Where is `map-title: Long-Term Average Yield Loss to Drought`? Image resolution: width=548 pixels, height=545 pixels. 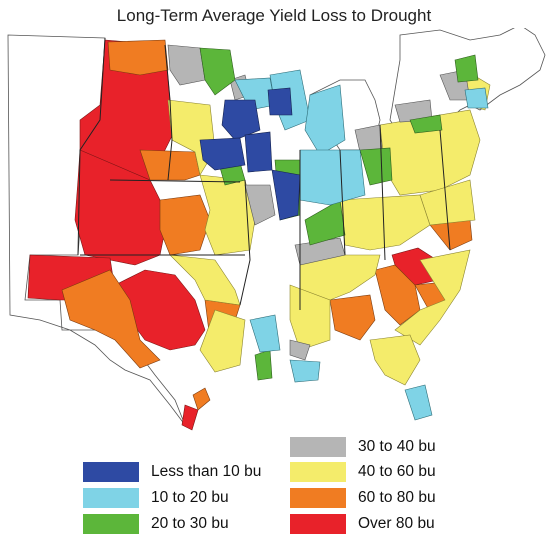 map-title: Long-Term Average Yield Loss to Drought is located at coordinates (274, 15).